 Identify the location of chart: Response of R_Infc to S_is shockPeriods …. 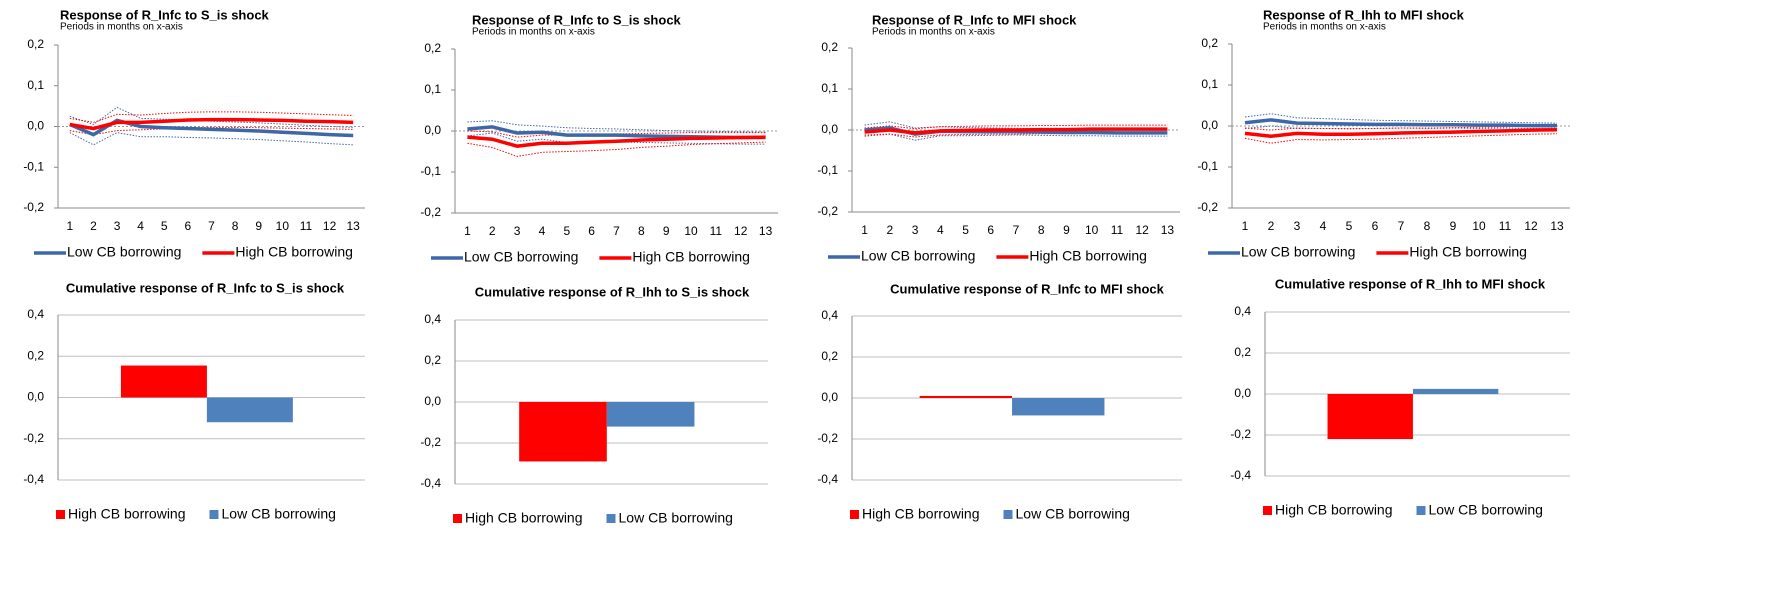
(194, 133).